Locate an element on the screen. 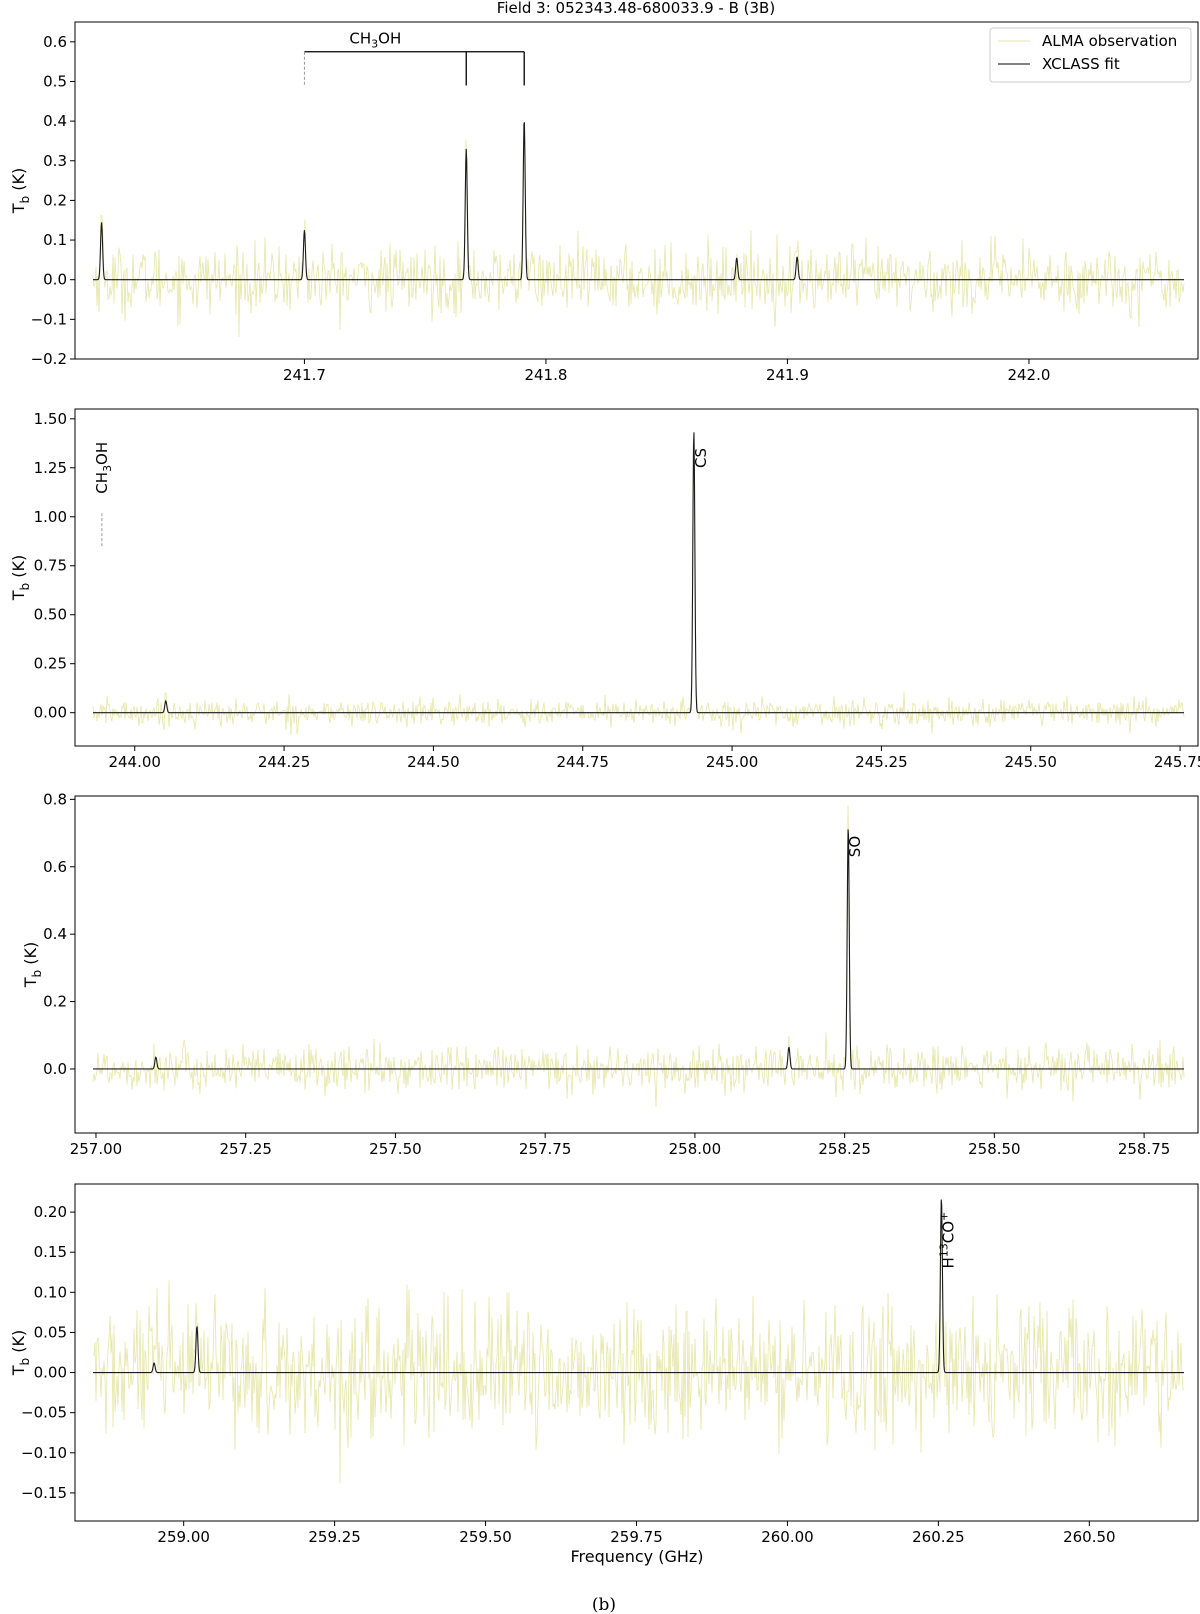  species-label: CS is located at coordinates (701, 458).